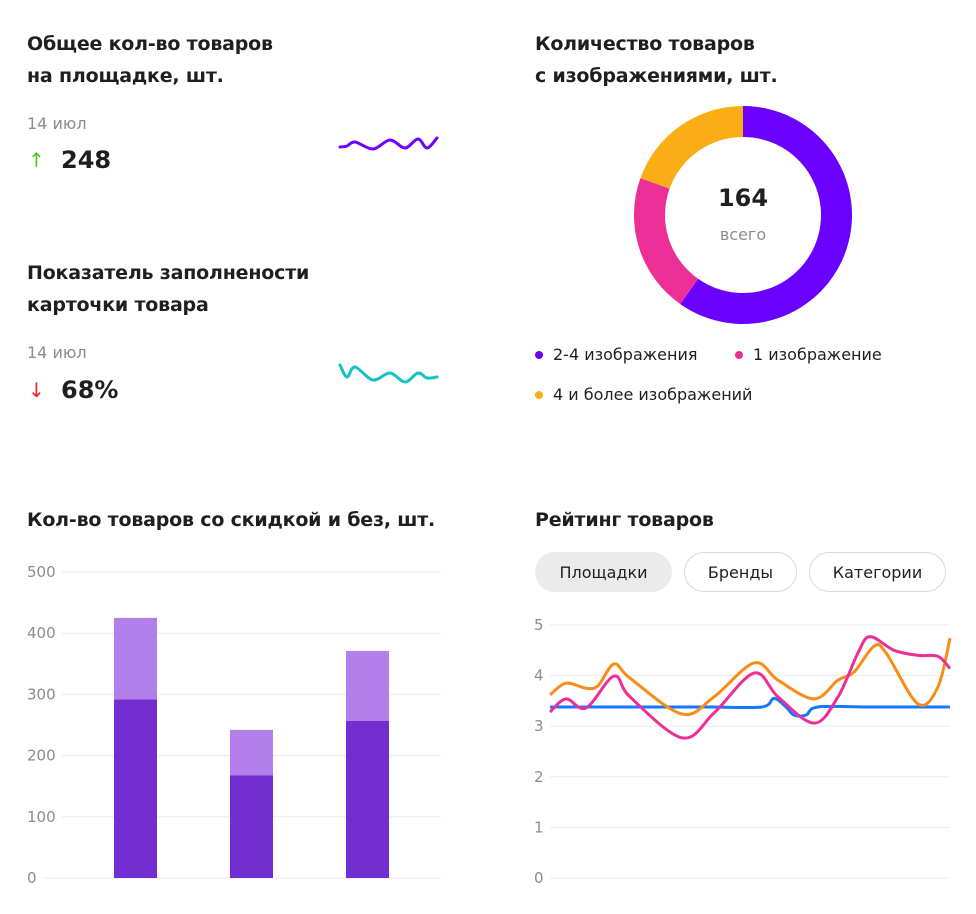 Image resolution: width=976 pixels, height=914 pixels. Describe the element at coordinates (740, 572) in the screenshot. I see `tab-brands: Бренды` at that location.